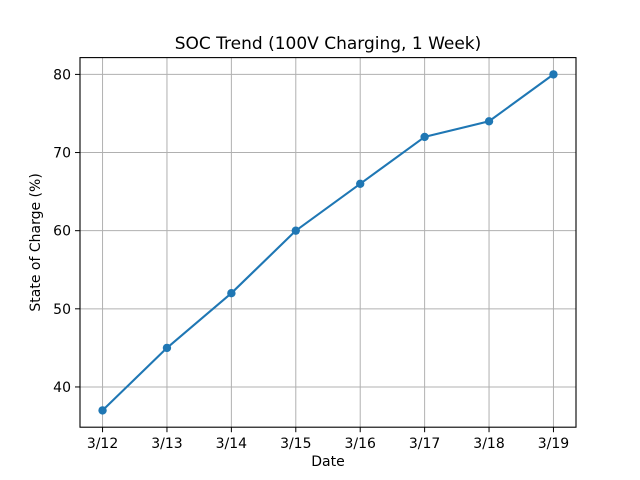 The width and height of the screenshot is (640, 480). What do you see at coordinates (36, 242) in the screenshot?
I see `y-axis-label: State of Charge (%)` at bounding box center [36, 242].